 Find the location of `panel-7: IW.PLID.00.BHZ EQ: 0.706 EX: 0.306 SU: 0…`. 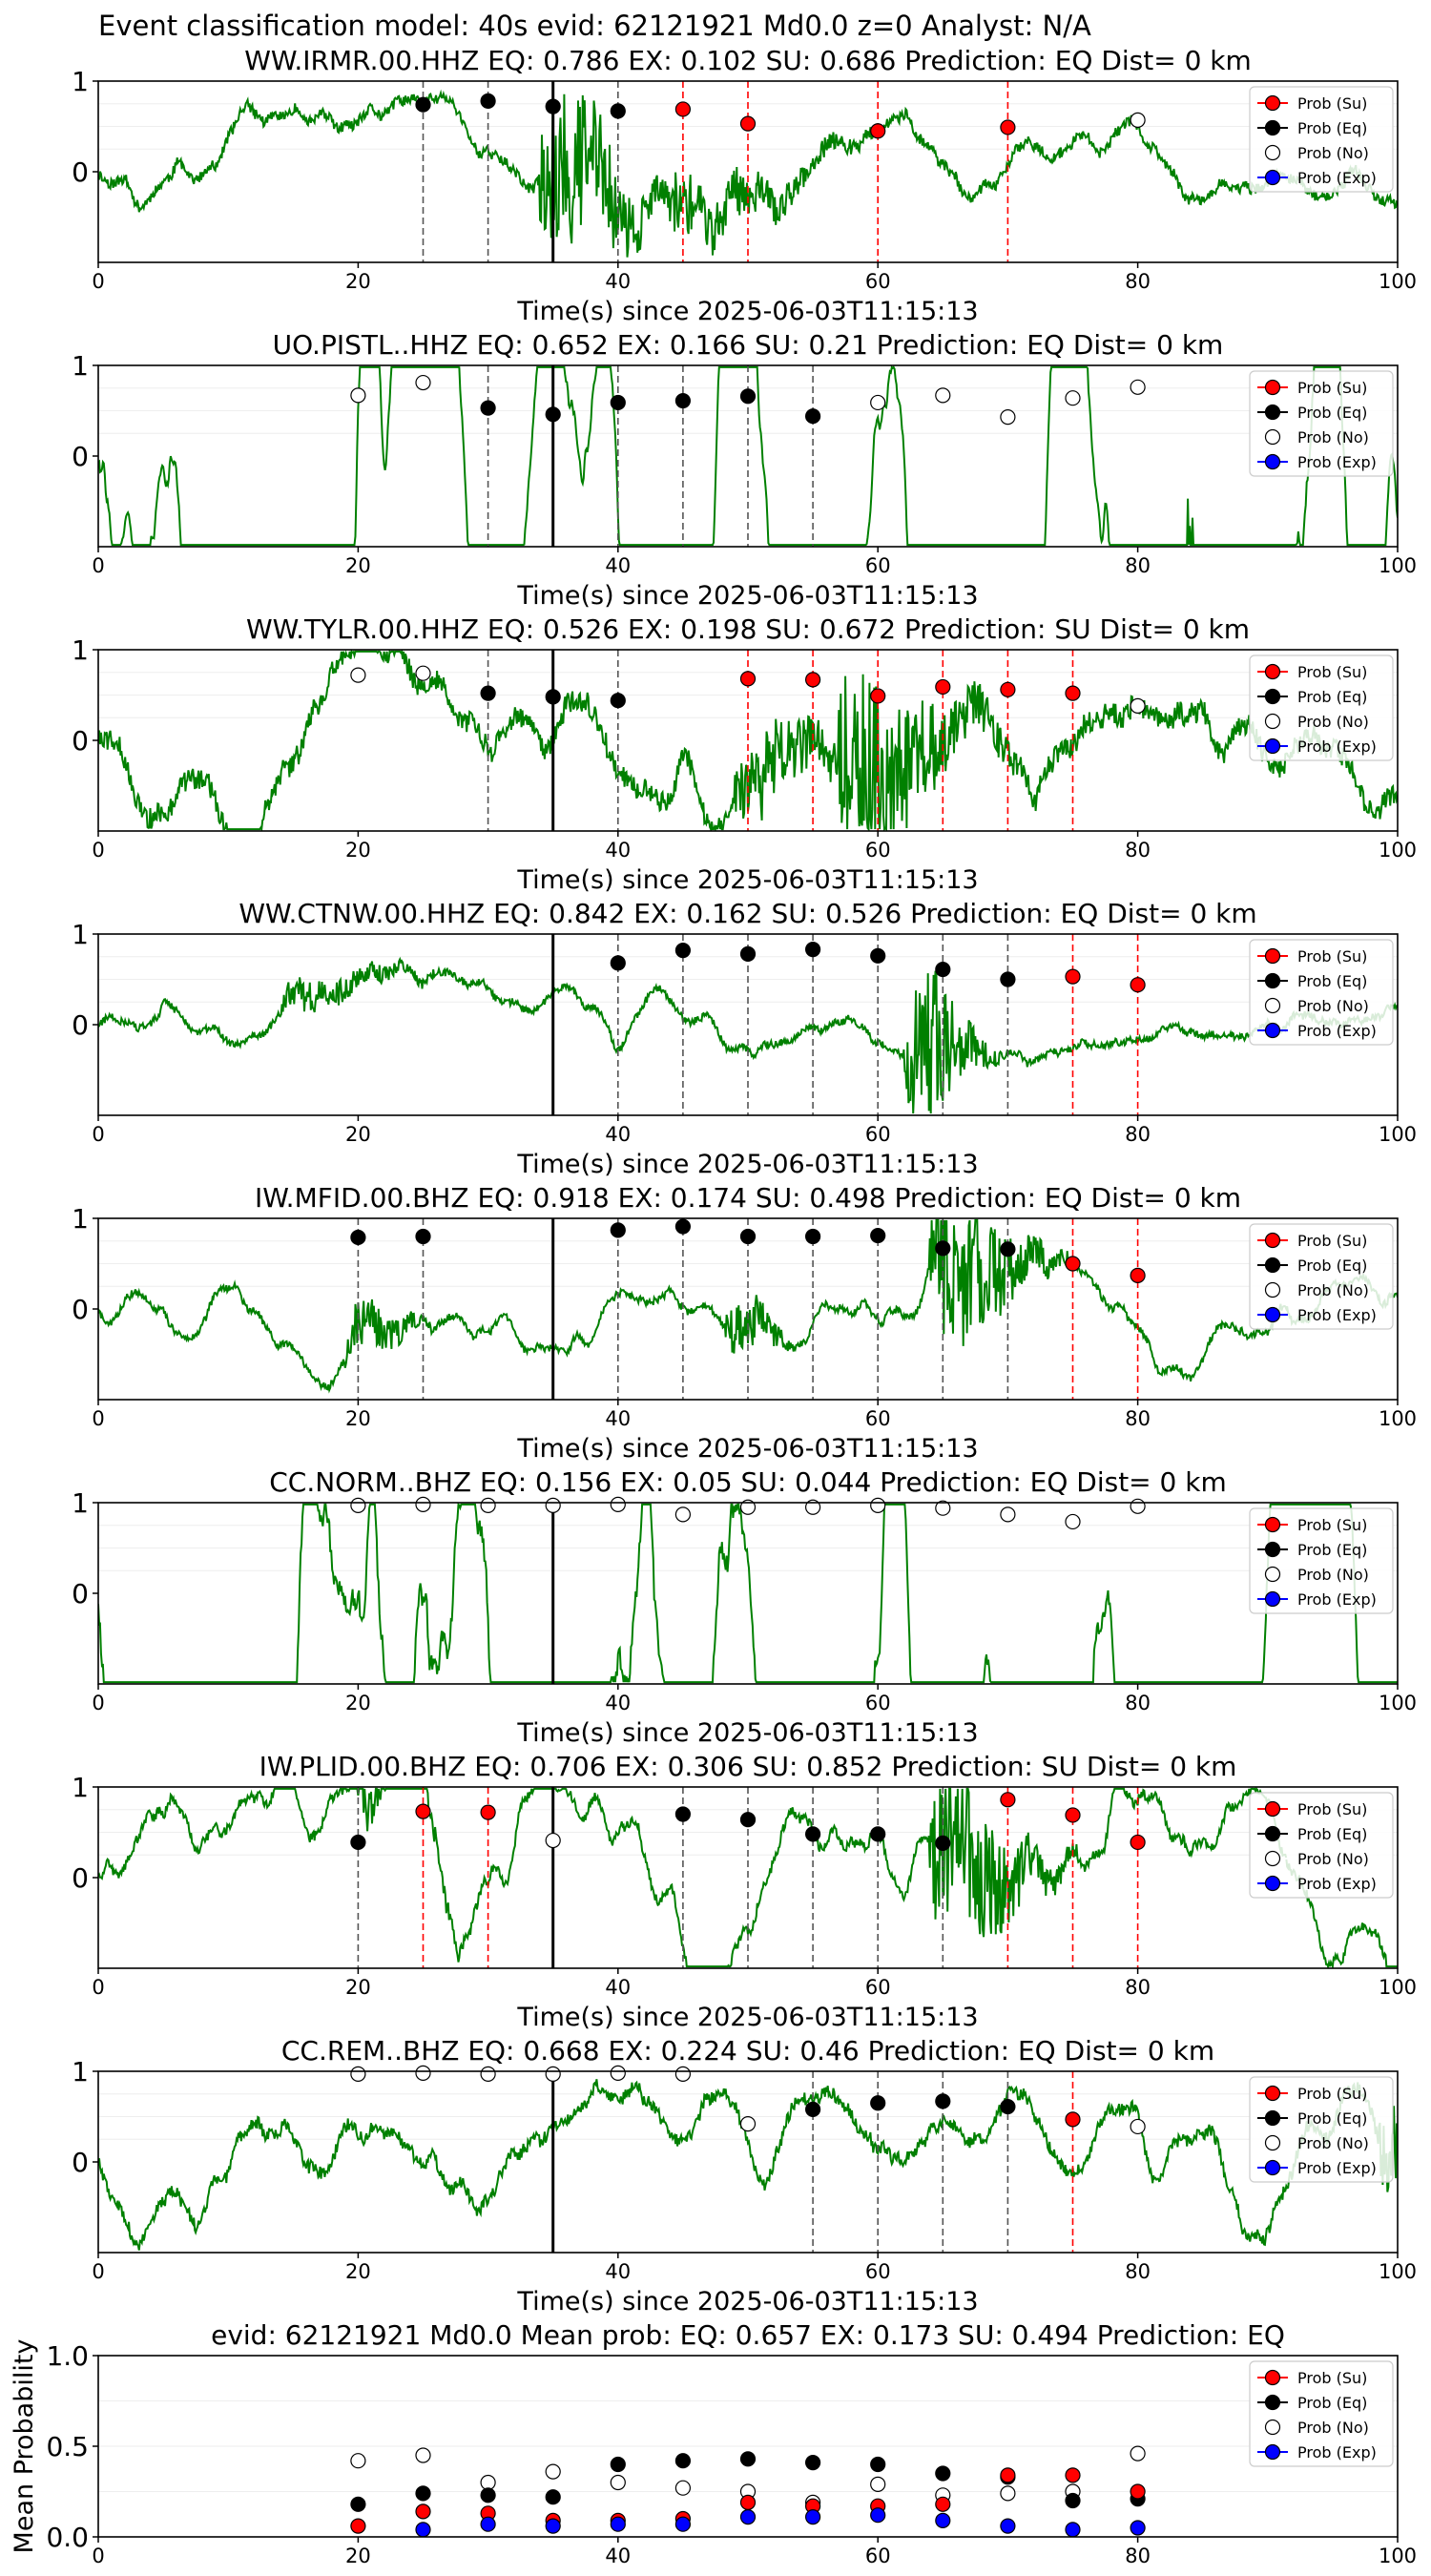

panel-7: IW.PLID.00.BHZ EQ: 0.706 EX: 0.306 SU: 0… is located at coordinates (744, 1891).